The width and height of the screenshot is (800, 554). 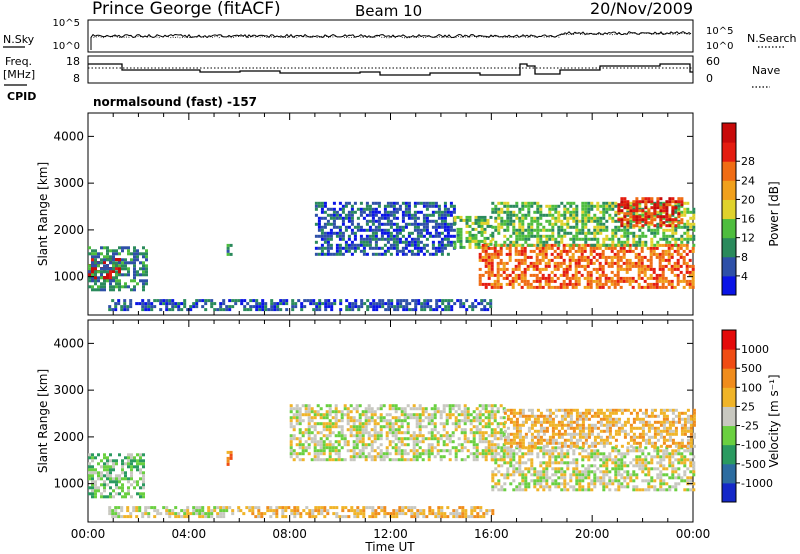 I want to click on nsearch-label: N.Search, so click(x=772, y=38).